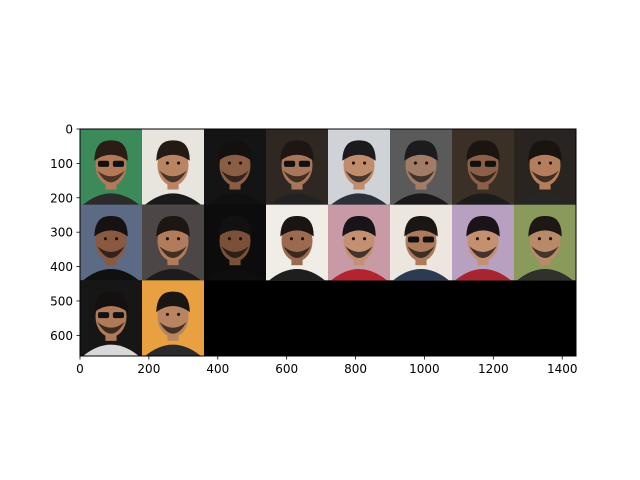 Image resolution: width=640 pixels, height=480 pixels. Describe the element at coordinates (326, 366) in the screenshot. I see `x-axis: 0 200 400 600 800 1000 1200 1400` at that location.